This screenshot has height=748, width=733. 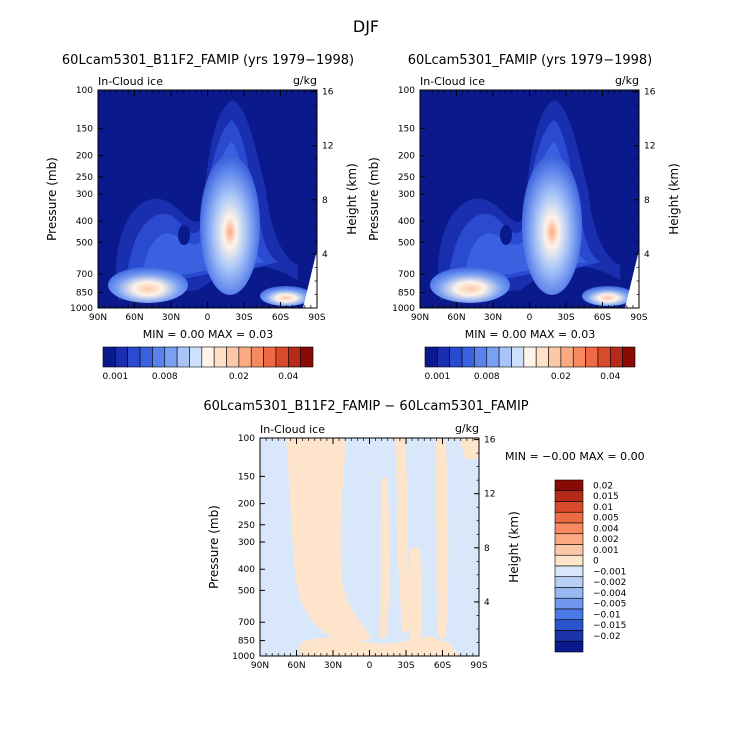 I want to click on colorbar-label: −0.005, so click(x=609, y=605).